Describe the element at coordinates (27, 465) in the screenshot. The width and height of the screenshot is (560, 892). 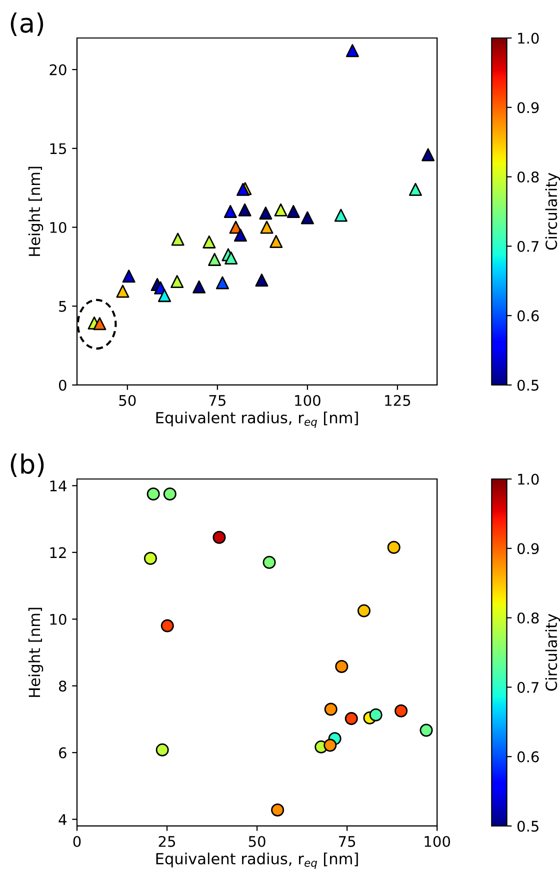
I see `chart-title: (b)` at that location.